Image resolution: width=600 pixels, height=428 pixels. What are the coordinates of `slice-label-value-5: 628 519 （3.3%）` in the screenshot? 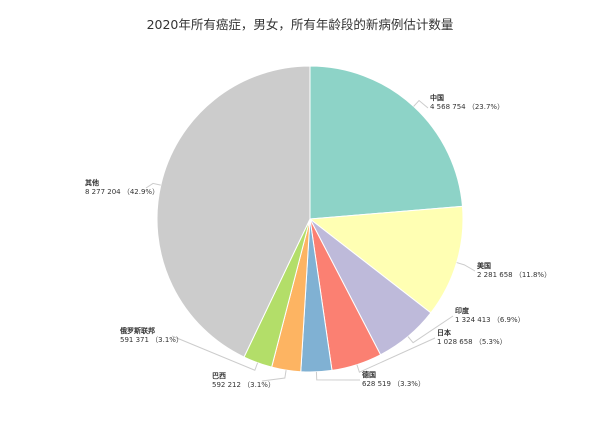 It's located at (393, 384).